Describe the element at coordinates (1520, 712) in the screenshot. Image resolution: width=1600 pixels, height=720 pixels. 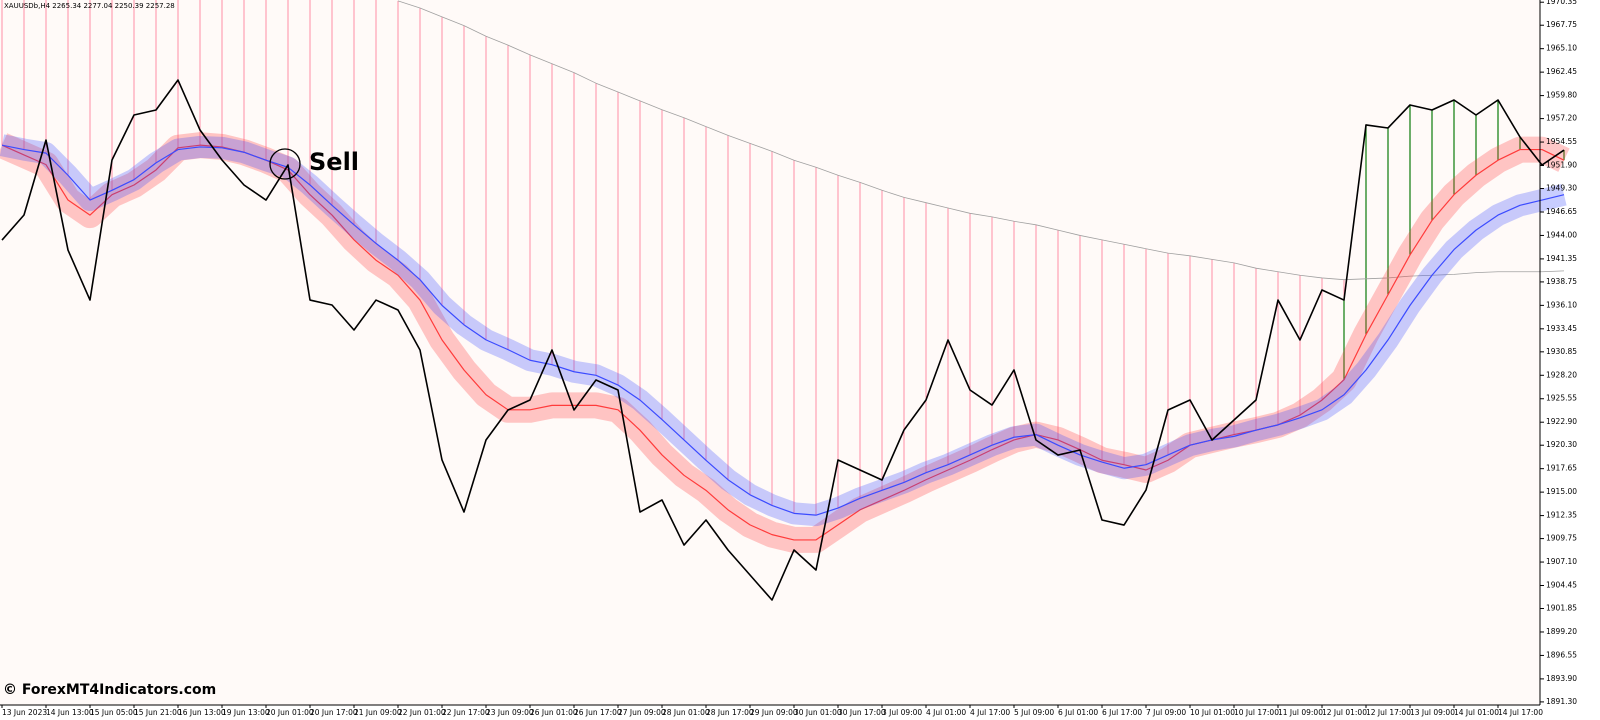
I see `x-tick-label: 14 Jul 17:00` at that location.